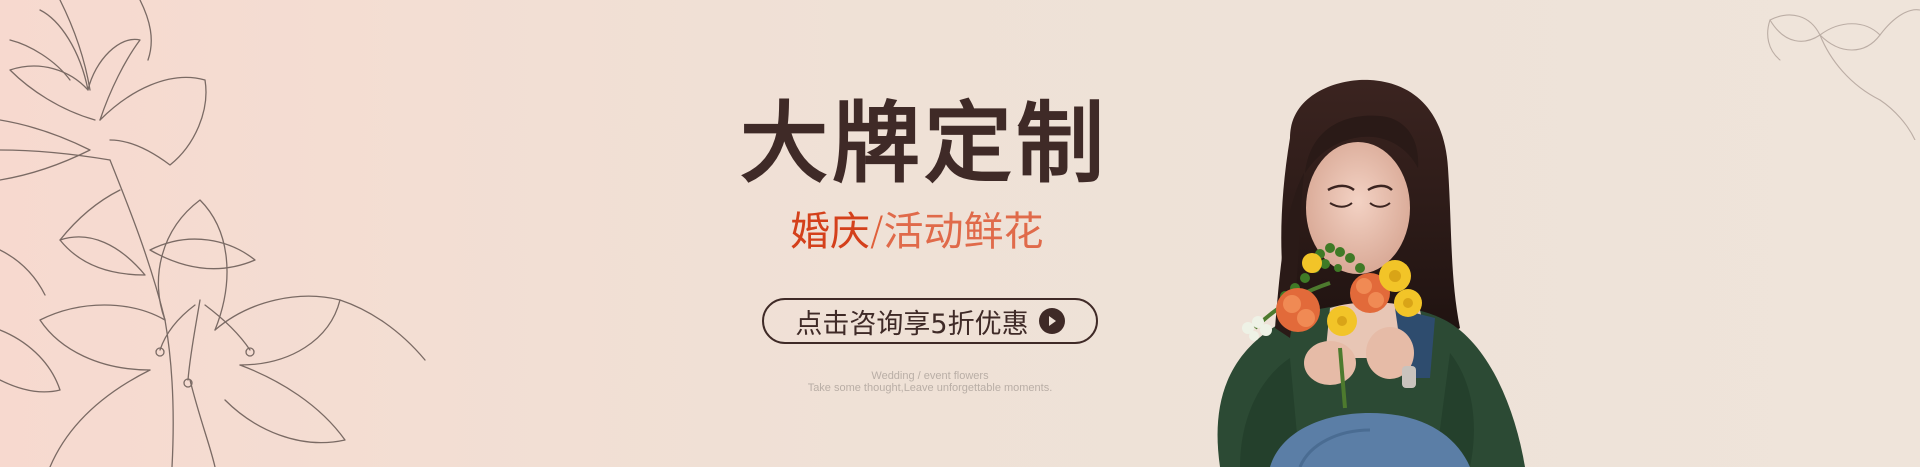 The height and width of the screenshot is (467, 1920). What do you see at coordinates (1843, 74) in the screenshot?
I see `lily-line-art-right` at bounding box center [1843, 74].